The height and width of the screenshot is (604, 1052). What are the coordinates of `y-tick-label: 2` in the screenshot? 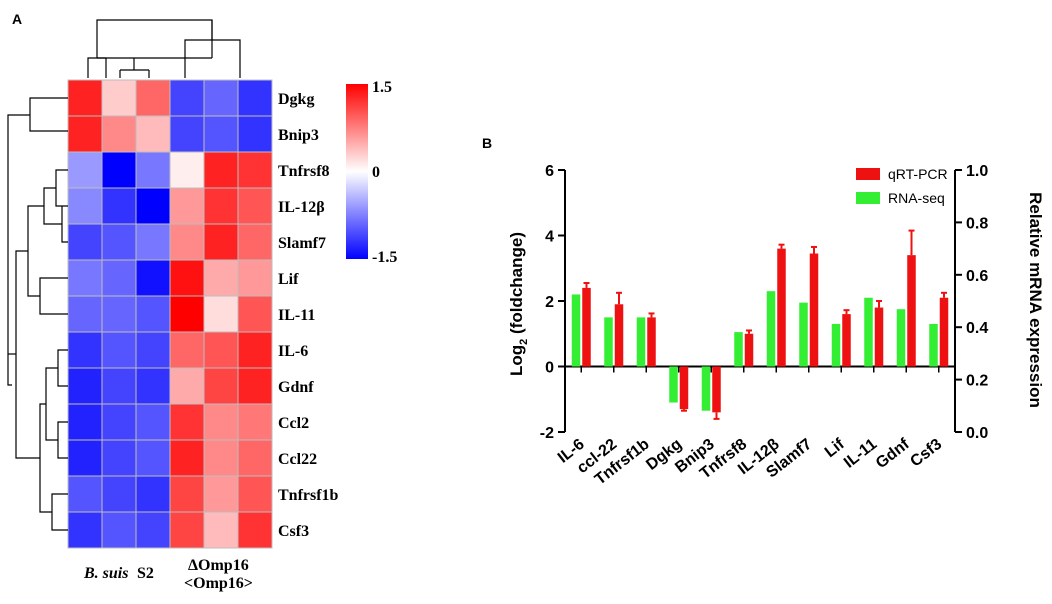 It's located at (549, 302).